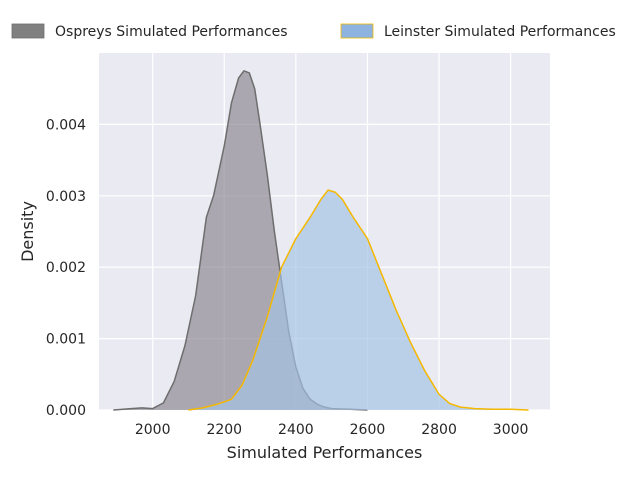  Describe the element at coordinates (171, 32) in the screenshot. I see `legend-label-ospreys: Ospreys Simulated Performances` at that location.